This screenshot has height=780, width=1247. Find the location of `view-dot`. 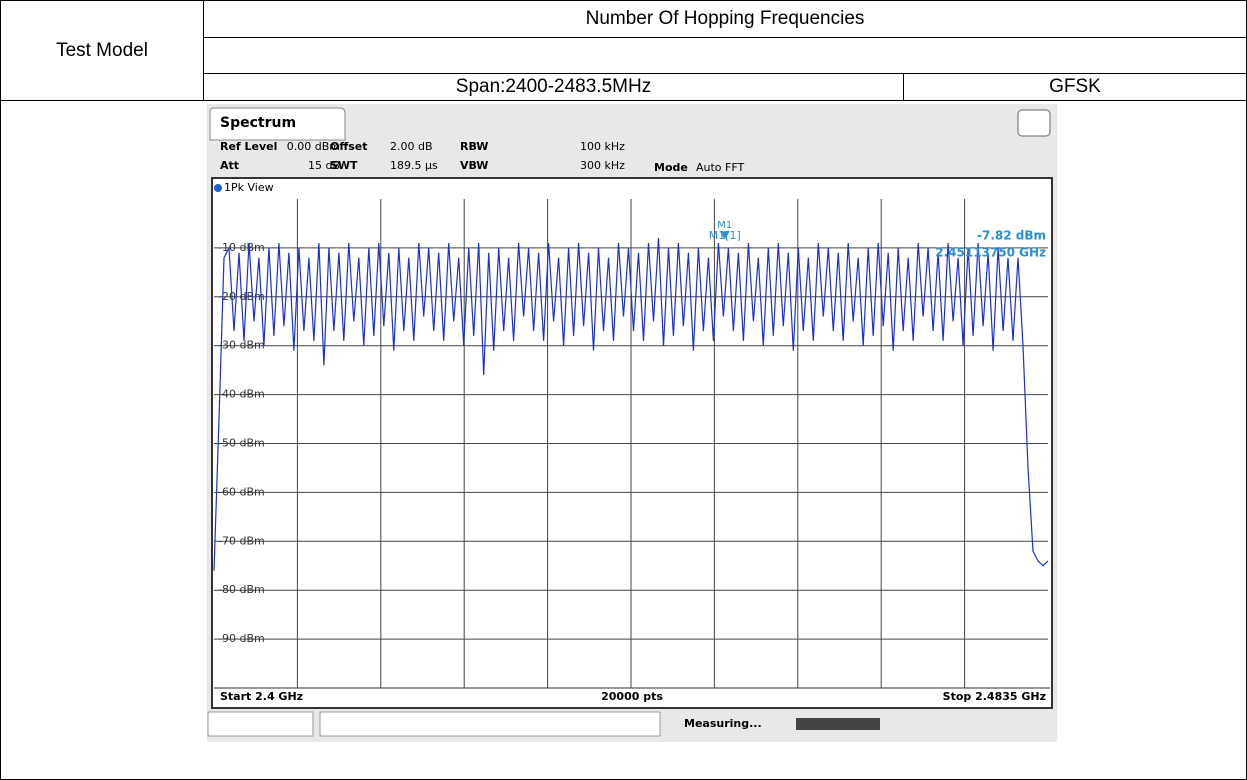

view-dot is located at coordinates (218, 188).